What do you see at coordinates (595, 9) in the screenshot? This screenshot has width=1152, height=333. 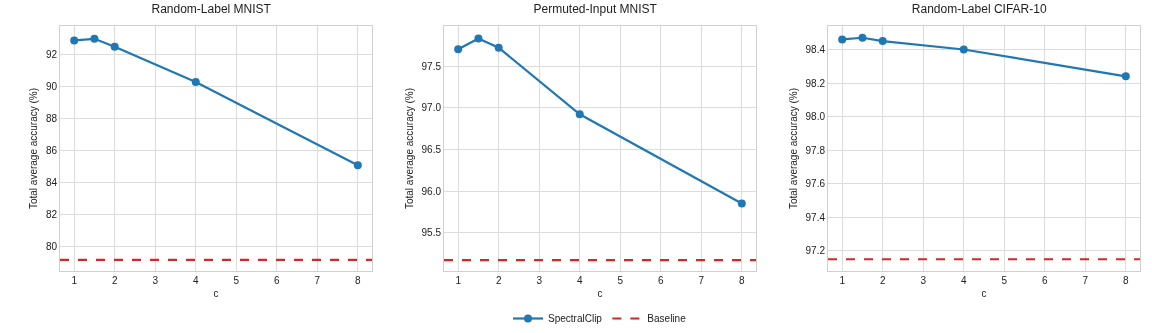 I see `chart-title: Permuted-Input MNIST` at bounding box center [595, 9].